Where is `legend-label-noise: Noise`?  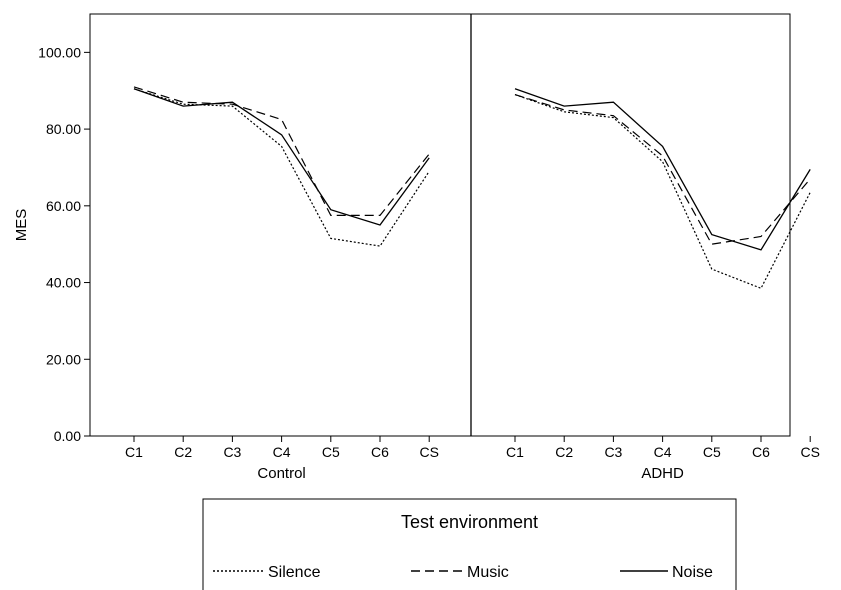
legend-label-noise: Noise is located at coordinates (692, 572).